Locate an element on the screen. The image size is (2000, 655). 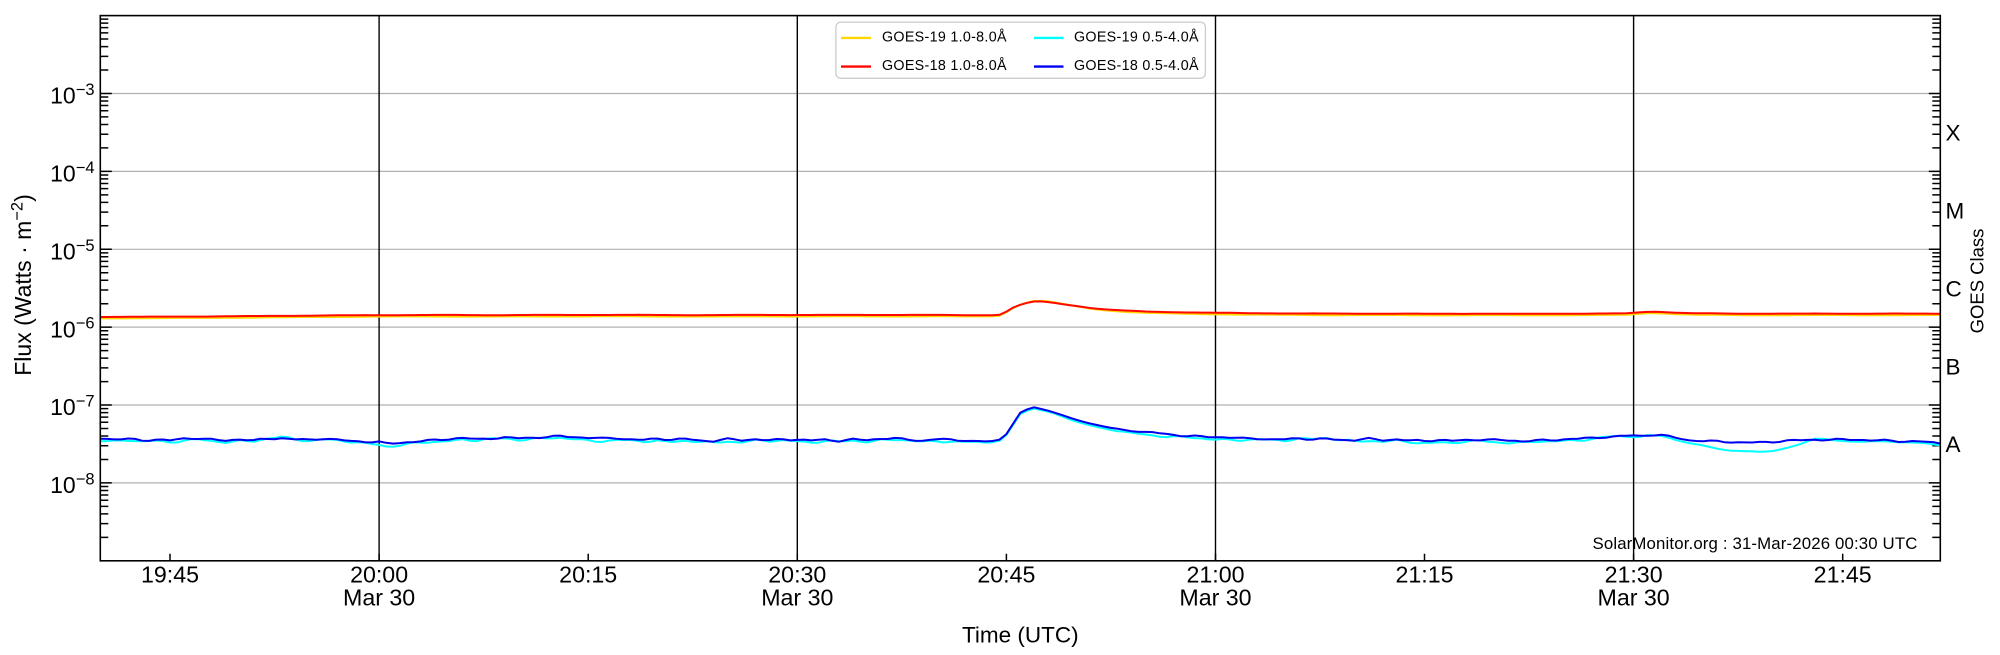
svg-text: 21:45 is located at coordinates (1843, 574).